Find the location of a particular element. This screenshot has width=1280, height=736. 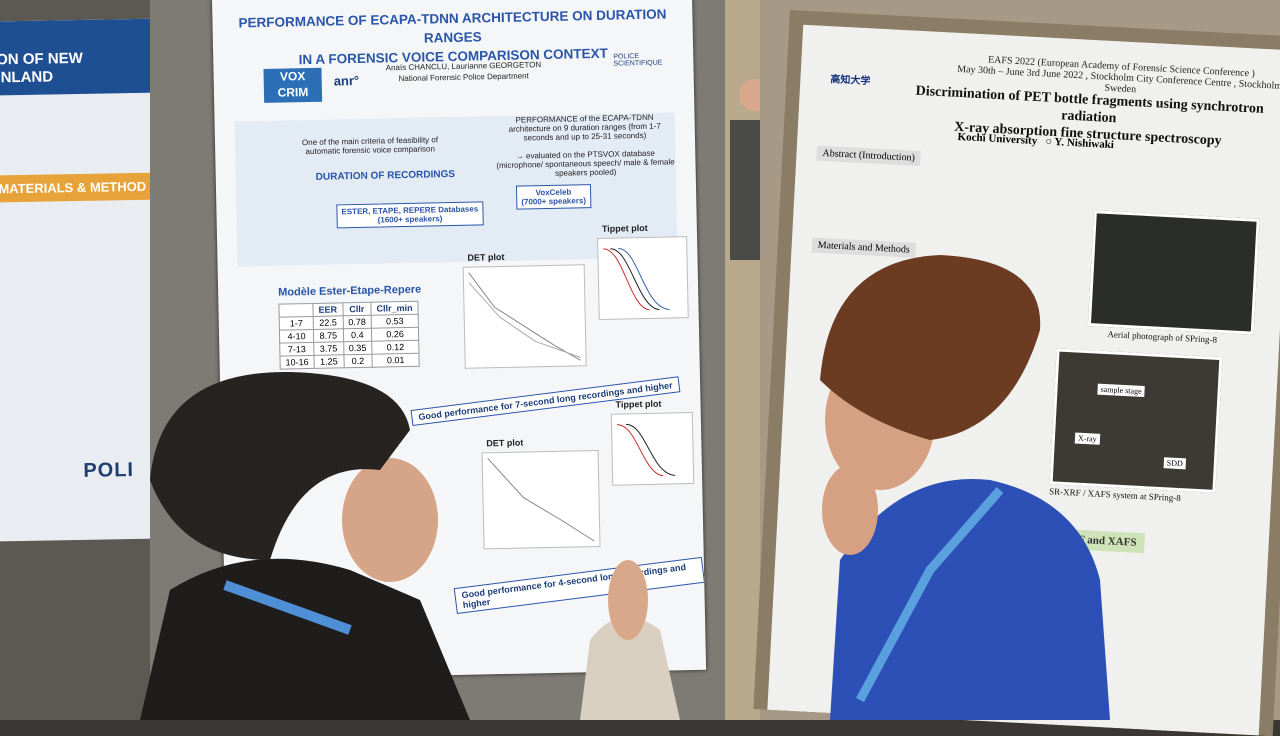

headscarf is located at coordinates (280, 465).